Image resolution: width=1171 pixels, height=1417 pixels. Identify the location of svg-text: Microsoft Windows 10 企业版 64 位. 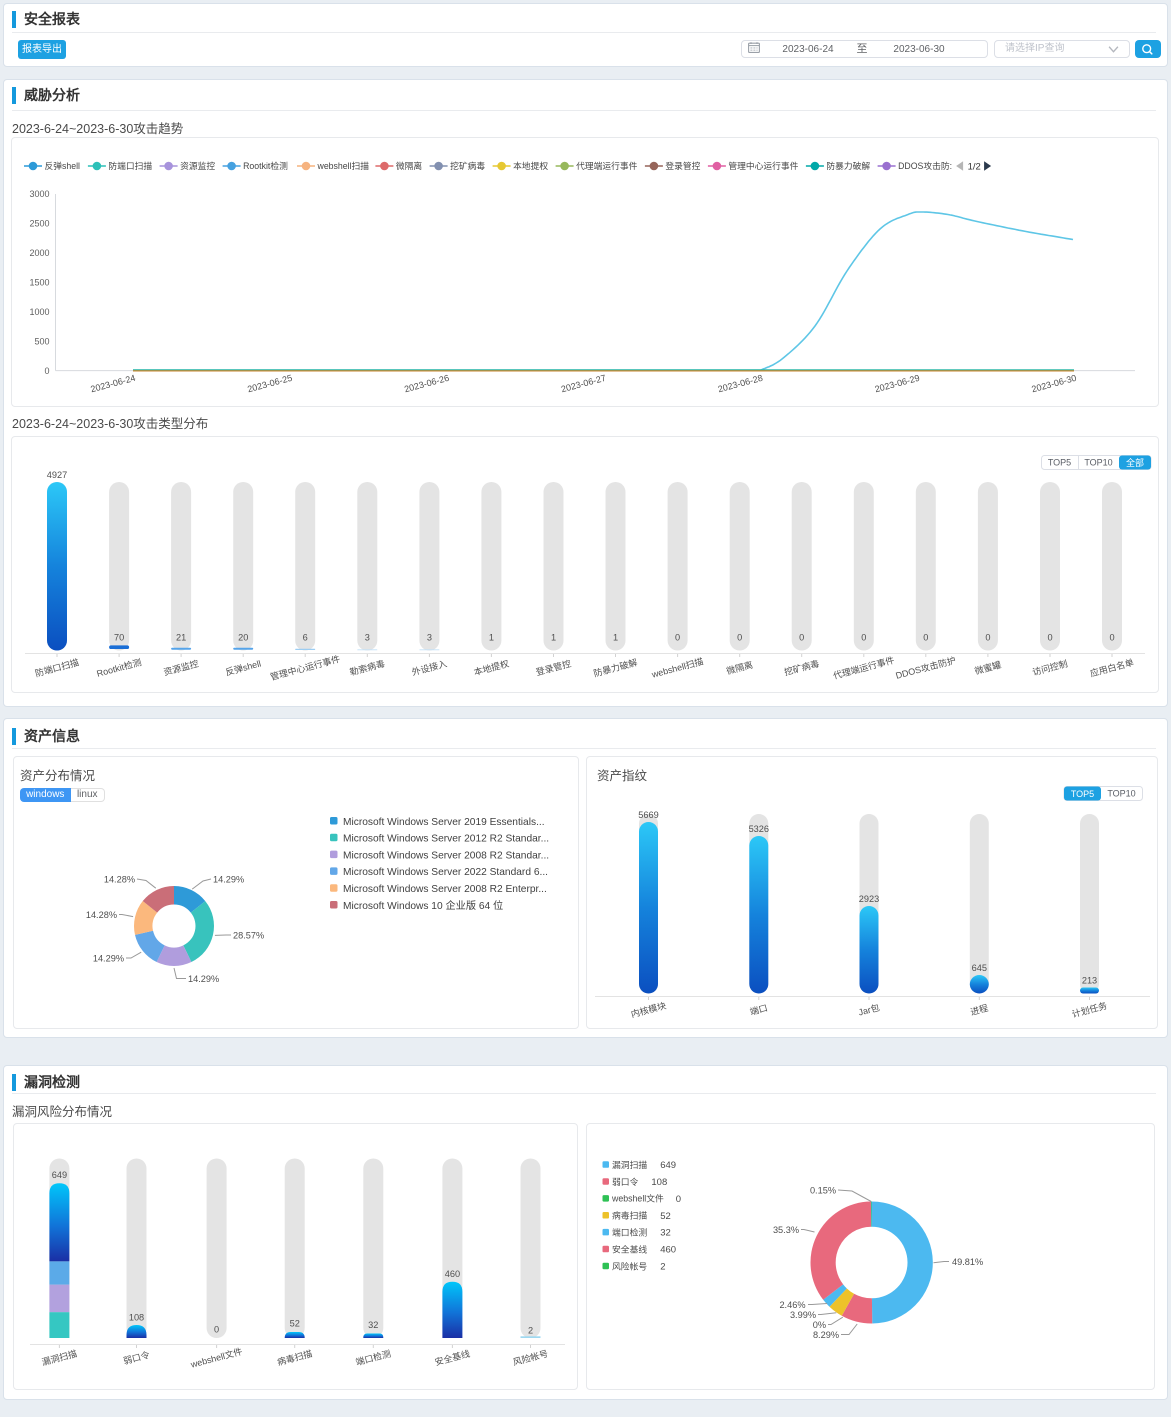
(423, 905).